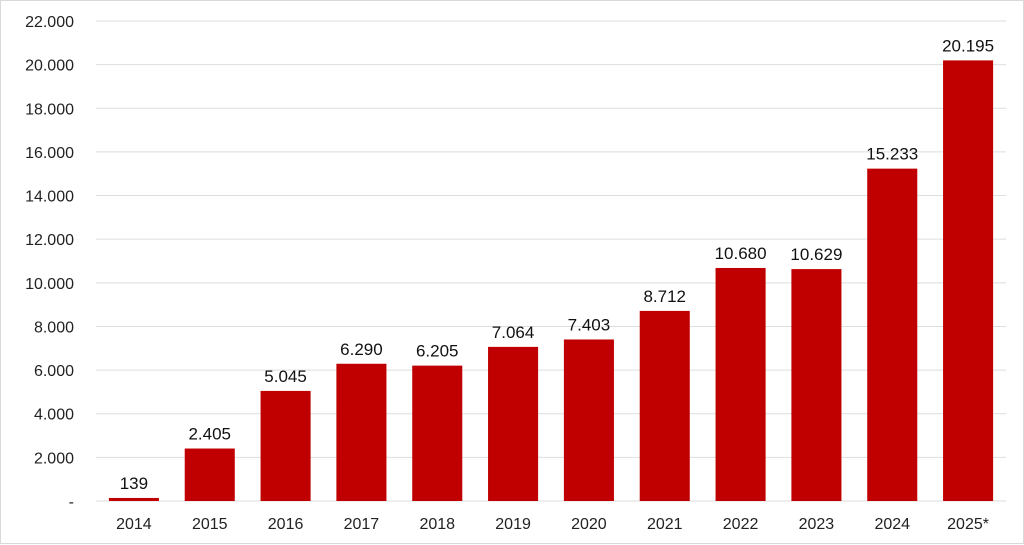 This screenshot has width=1024, height=545. Describe the element at coordinates (285, 376) in the screenshot. I see `data-label: 5.045` at that location.